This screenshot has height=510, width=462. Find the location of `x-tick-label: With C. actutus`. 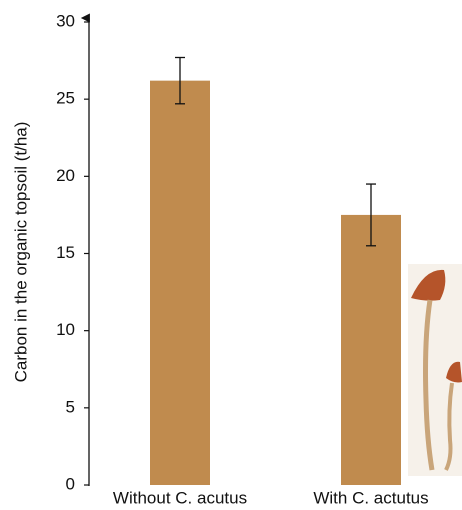

x-tick-label: With C. actutus is located at coordinates (370, 497).